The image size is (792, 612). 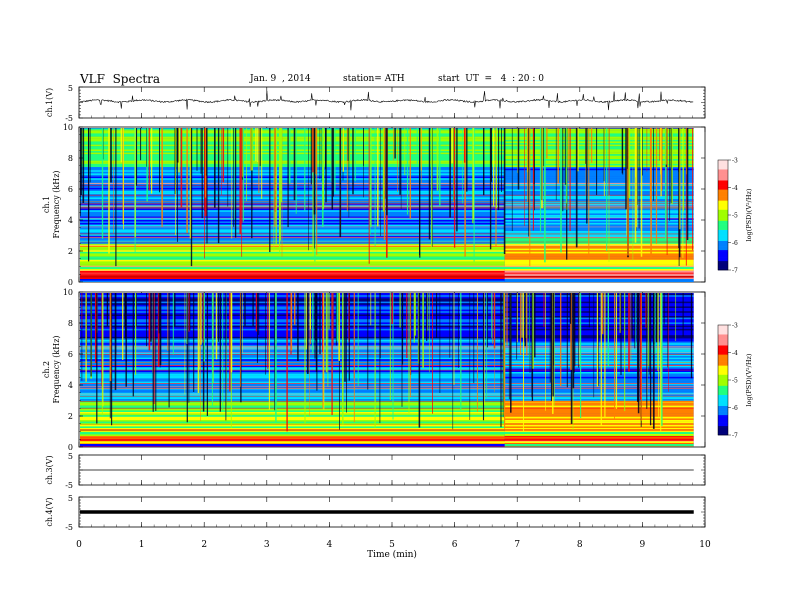 I want to click on x-tick-label: 7, so click(x=517, y=545).